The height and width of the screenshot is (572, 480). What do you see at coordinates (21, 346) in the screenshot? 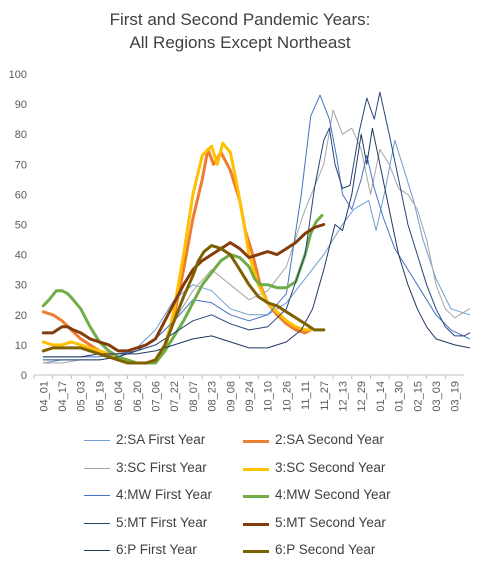
I see `y-tick-label: 10` at bounding box center [21, 346].